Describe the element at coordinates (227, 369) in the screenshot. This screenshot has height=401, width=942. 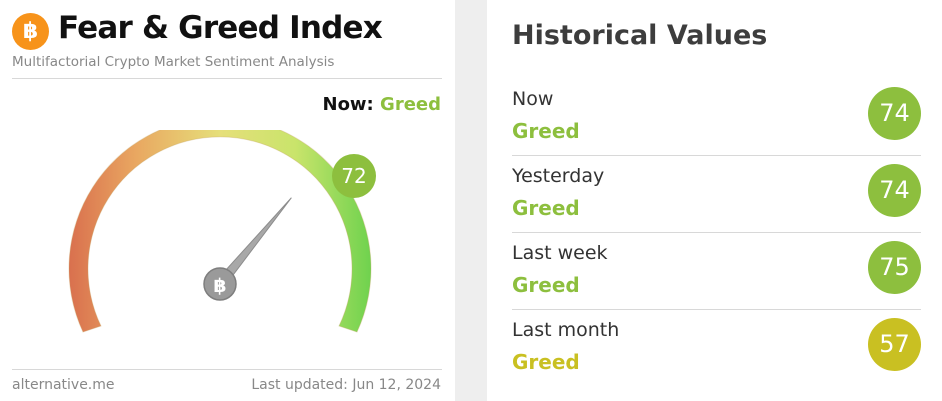
I see `footer-divider` at that location.